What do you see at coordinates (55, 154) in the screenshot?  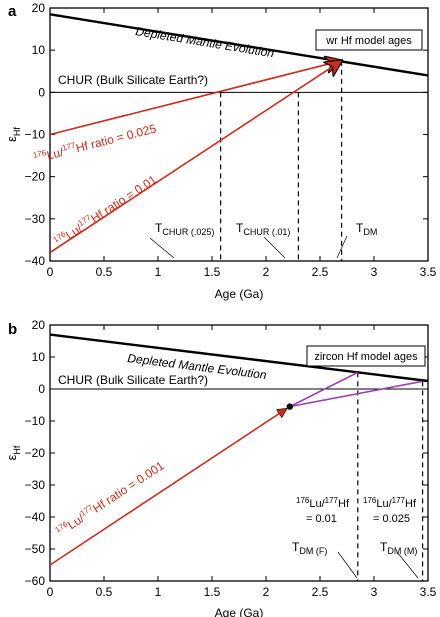 I see `growth-label-mid1: Lu/` at bounding box center [55, 154].